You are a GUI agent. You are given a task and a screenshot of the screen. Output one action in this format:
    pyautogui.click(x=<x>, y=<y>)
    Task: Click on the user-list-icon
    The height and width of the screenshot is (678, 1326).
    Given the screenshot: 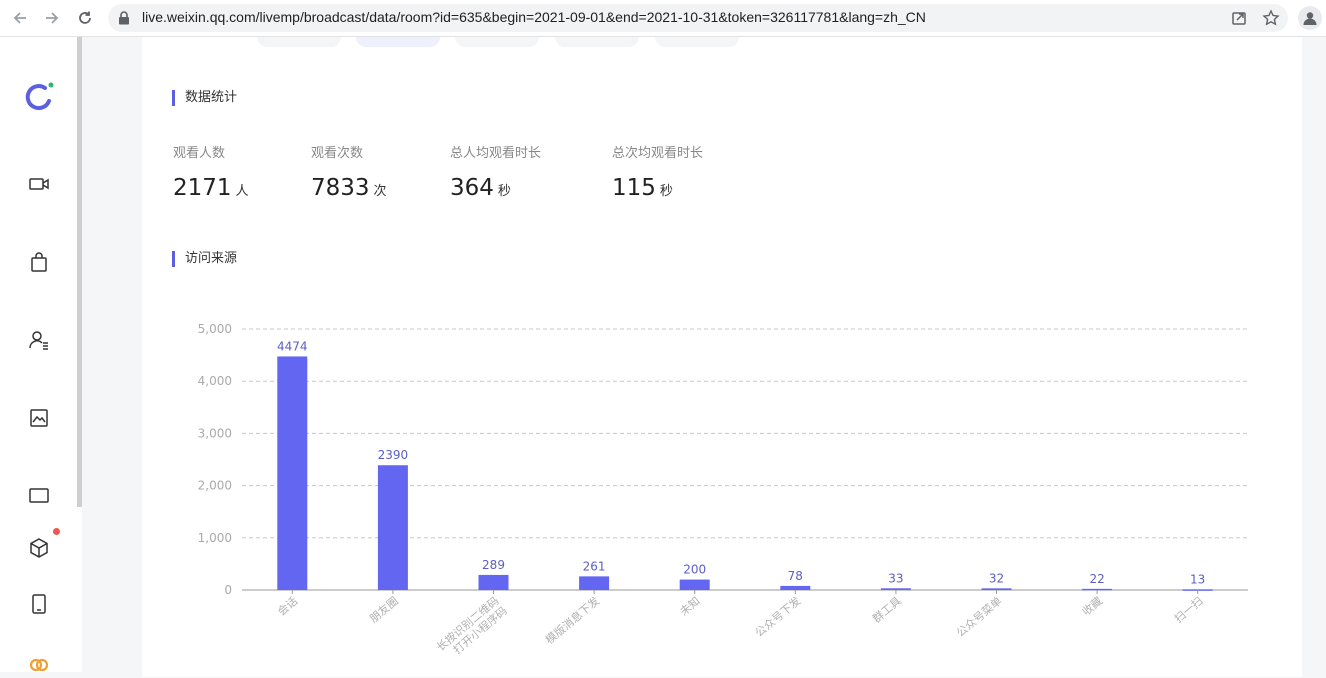 What is the action you would take?
    pyautogui.click(x=39, y=340)
    